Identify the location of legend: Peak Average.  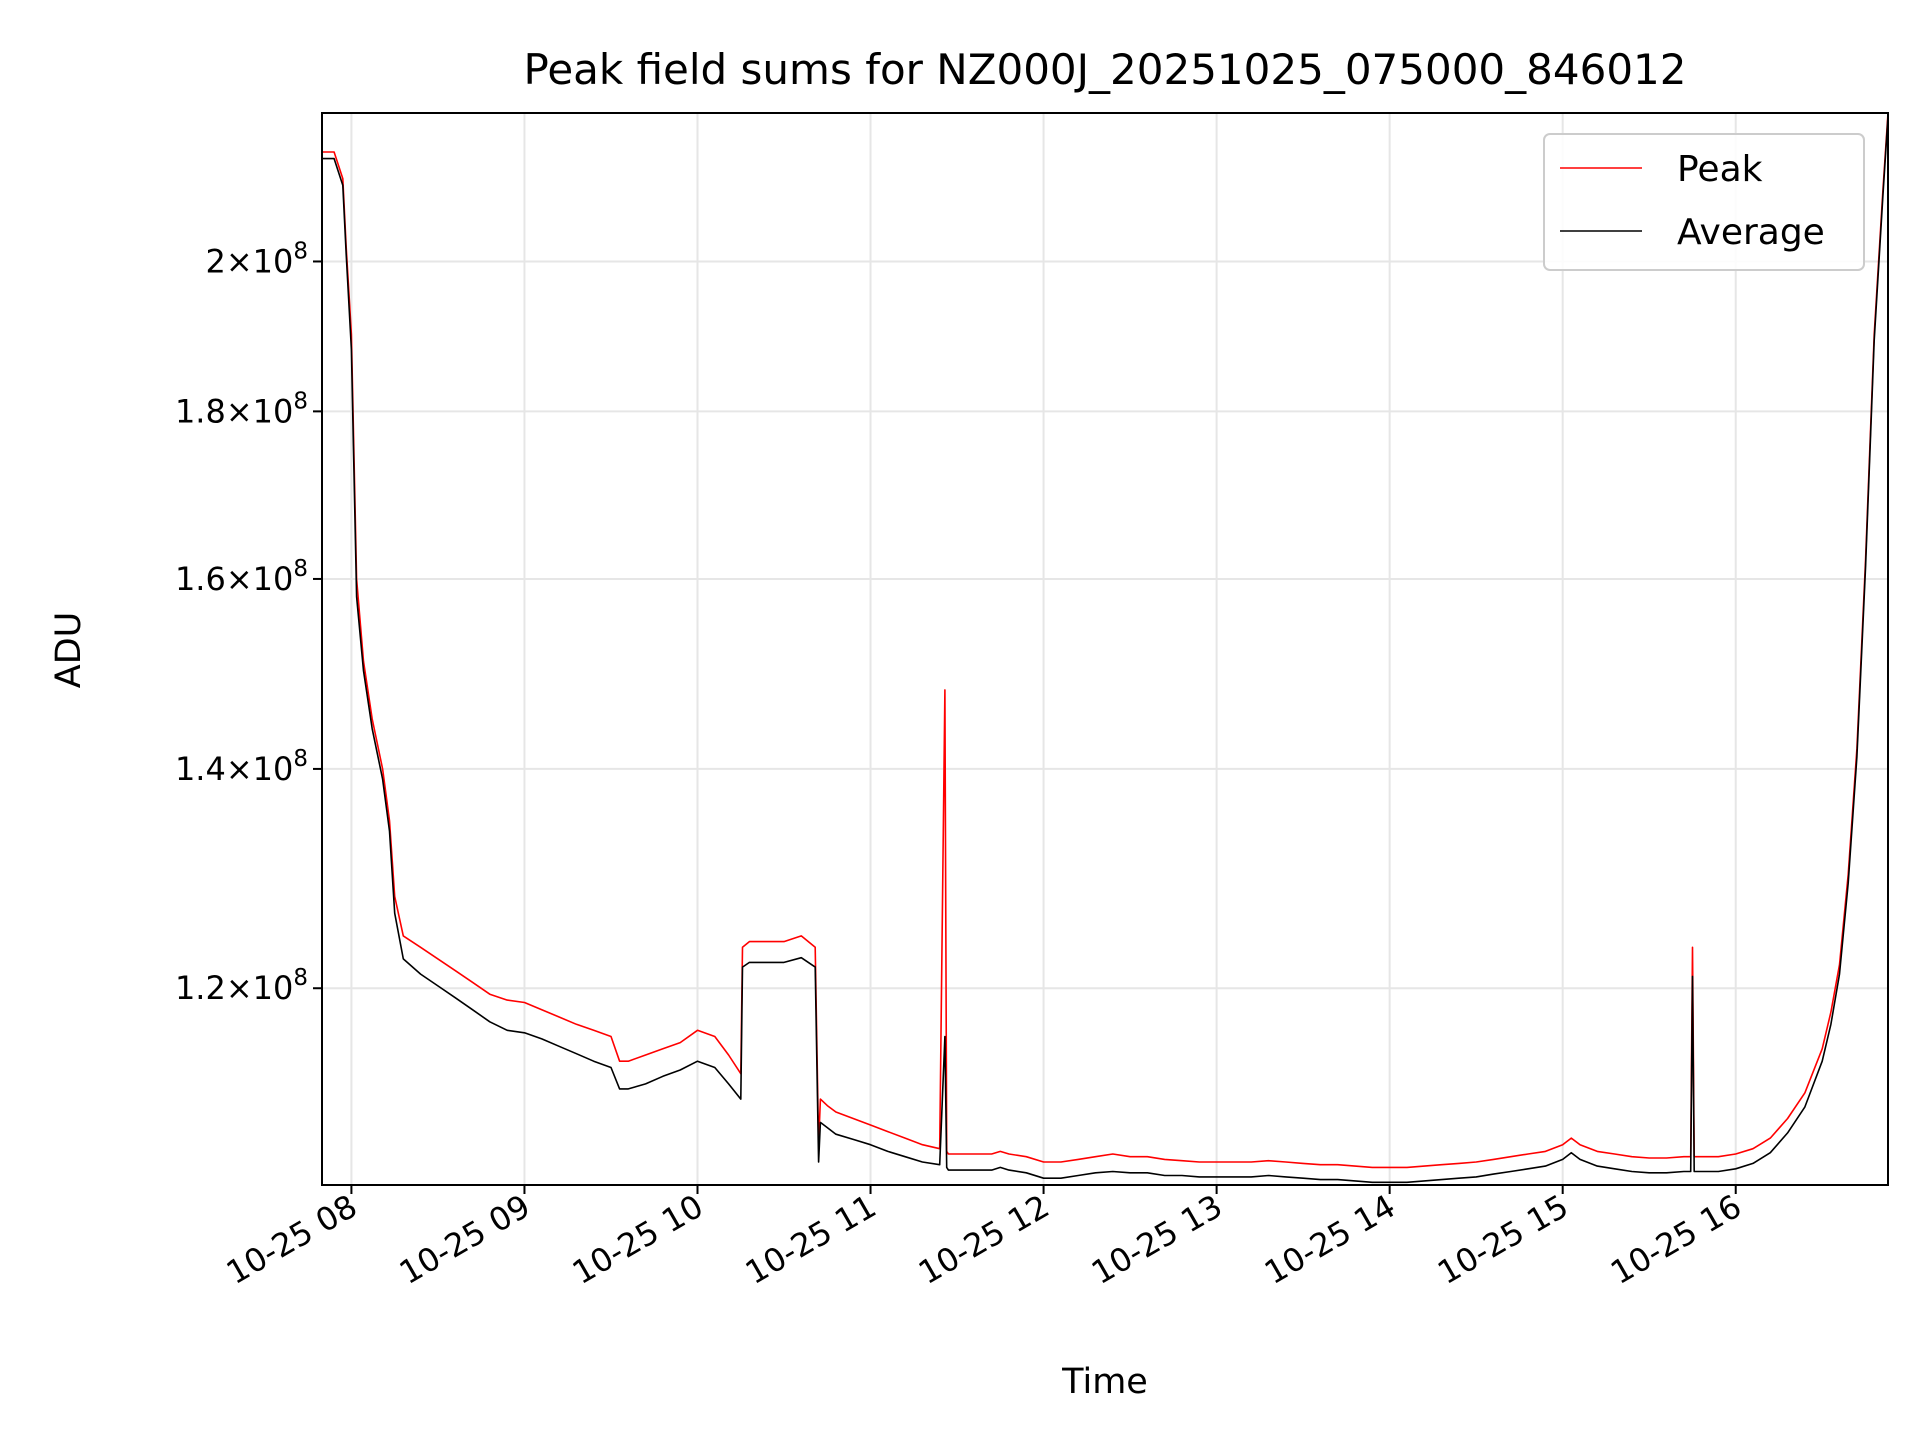
(1704, 202).